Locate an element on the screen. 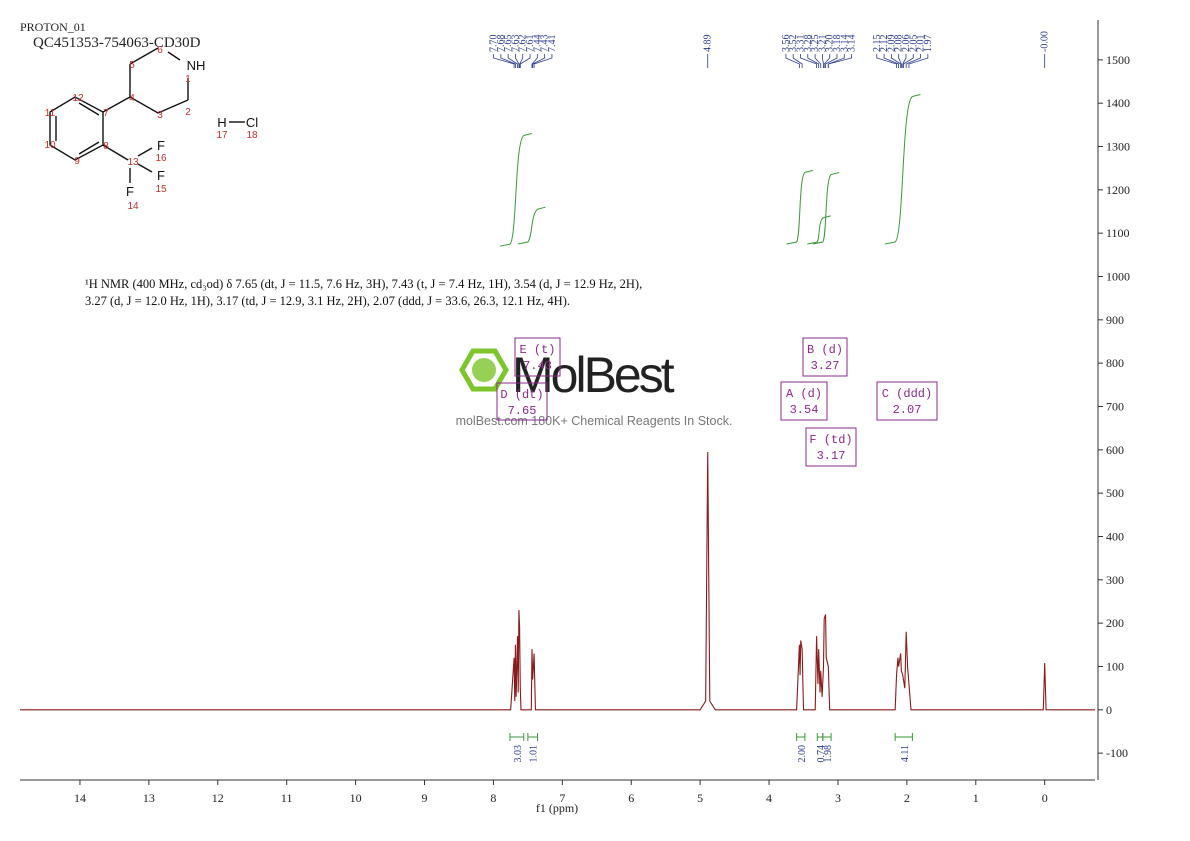 Image resolution: width=1190 pixels, height=841 pixels. y-tick-label: 600 is located at coordinates (1115, 450).